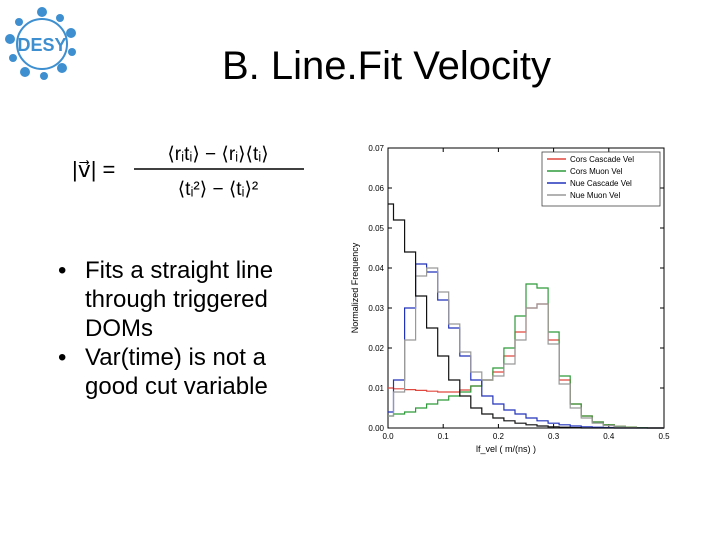 Image resolution: width=720 pixels, height=540 pixels. What do you see at coordinates (664, 436) in the screenshot?
I see `x-tick-label: 0.5` at bounding box center [664, 436].